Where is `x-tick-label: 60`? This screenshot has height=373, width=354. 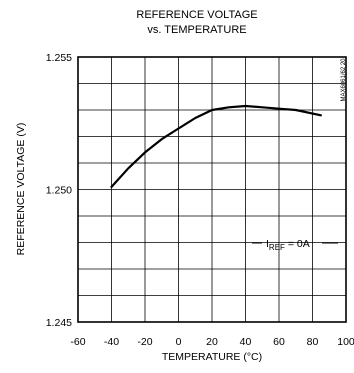 x-tick-label: 60 is located at coordinates (279, 342).